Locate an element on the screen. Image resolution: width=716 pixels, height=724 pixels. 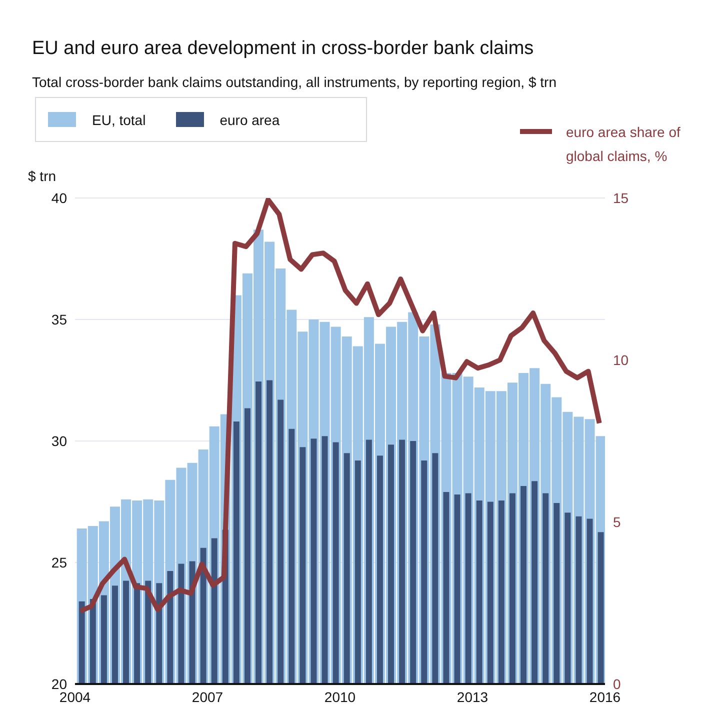
x-tick-label: 2007 is located at coordinates (208, 696).